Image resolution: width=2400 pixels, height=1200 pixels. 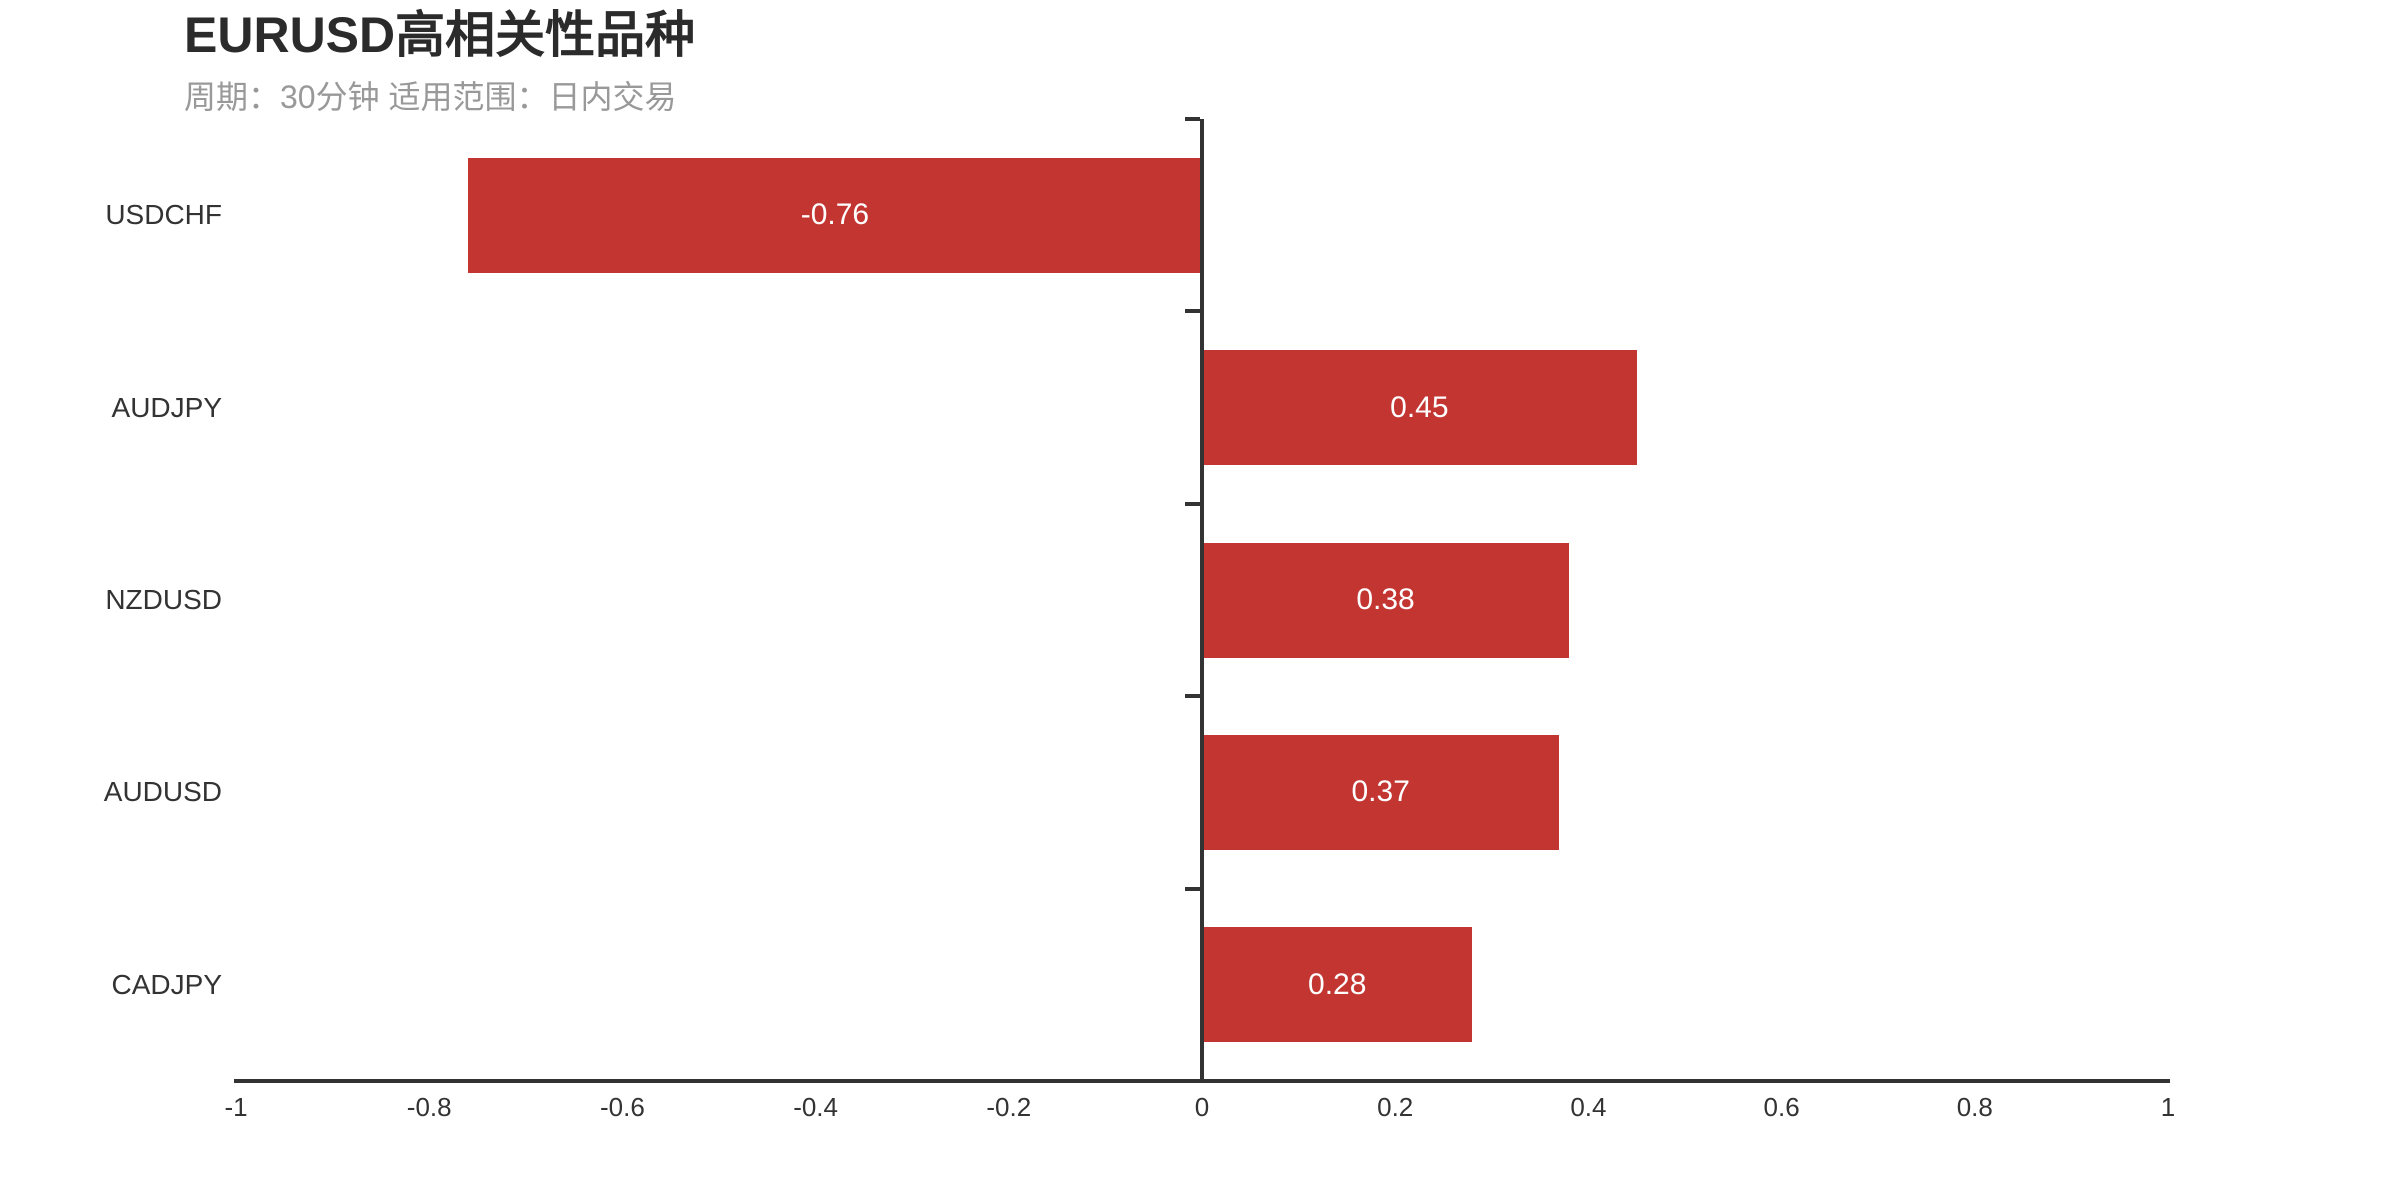 I want to click on bar-value-label: 0.37, so click(x=1380, y=792).